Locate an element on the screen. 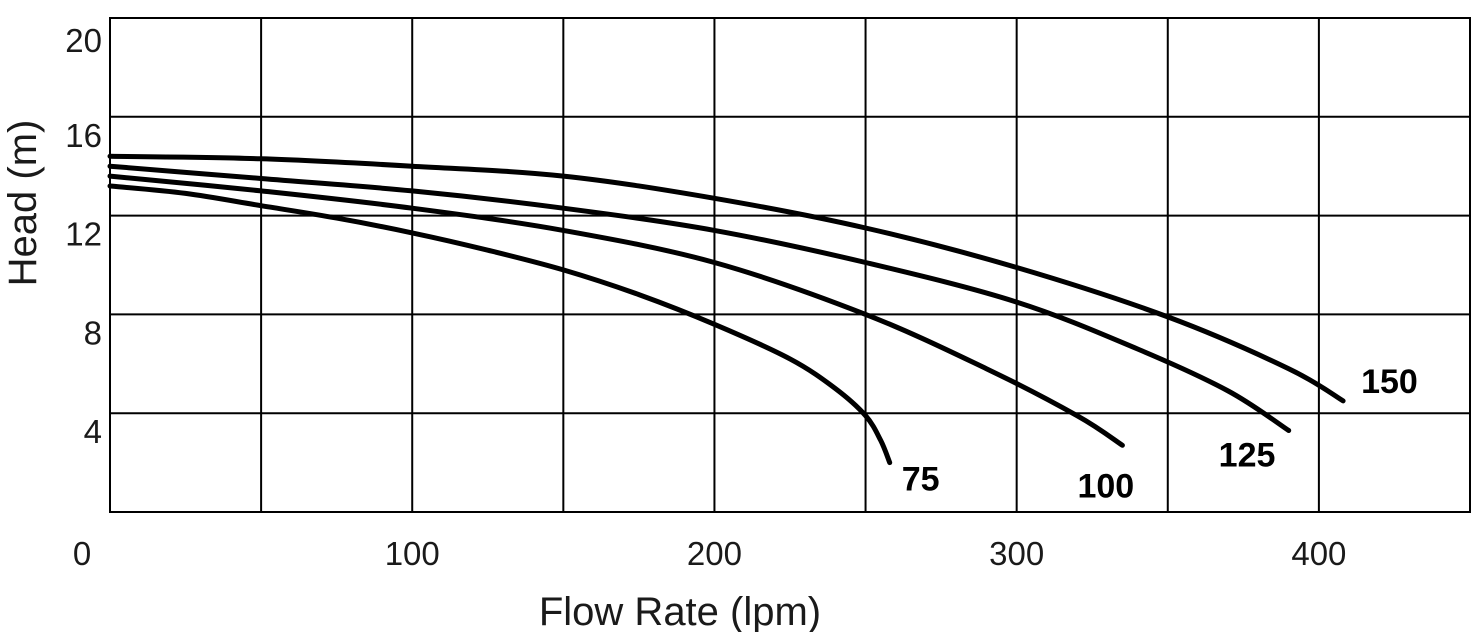 This screenshot has height=632, width=1477. x-tick-label: 100 is located at coordinates (412, 553).